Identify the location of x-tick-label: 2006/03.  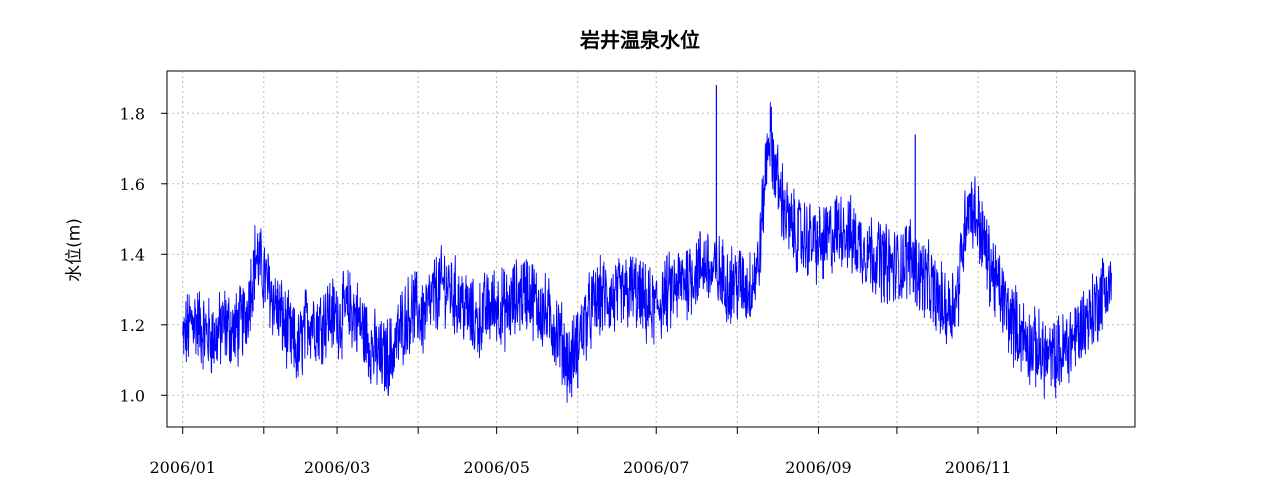
(337, 467).